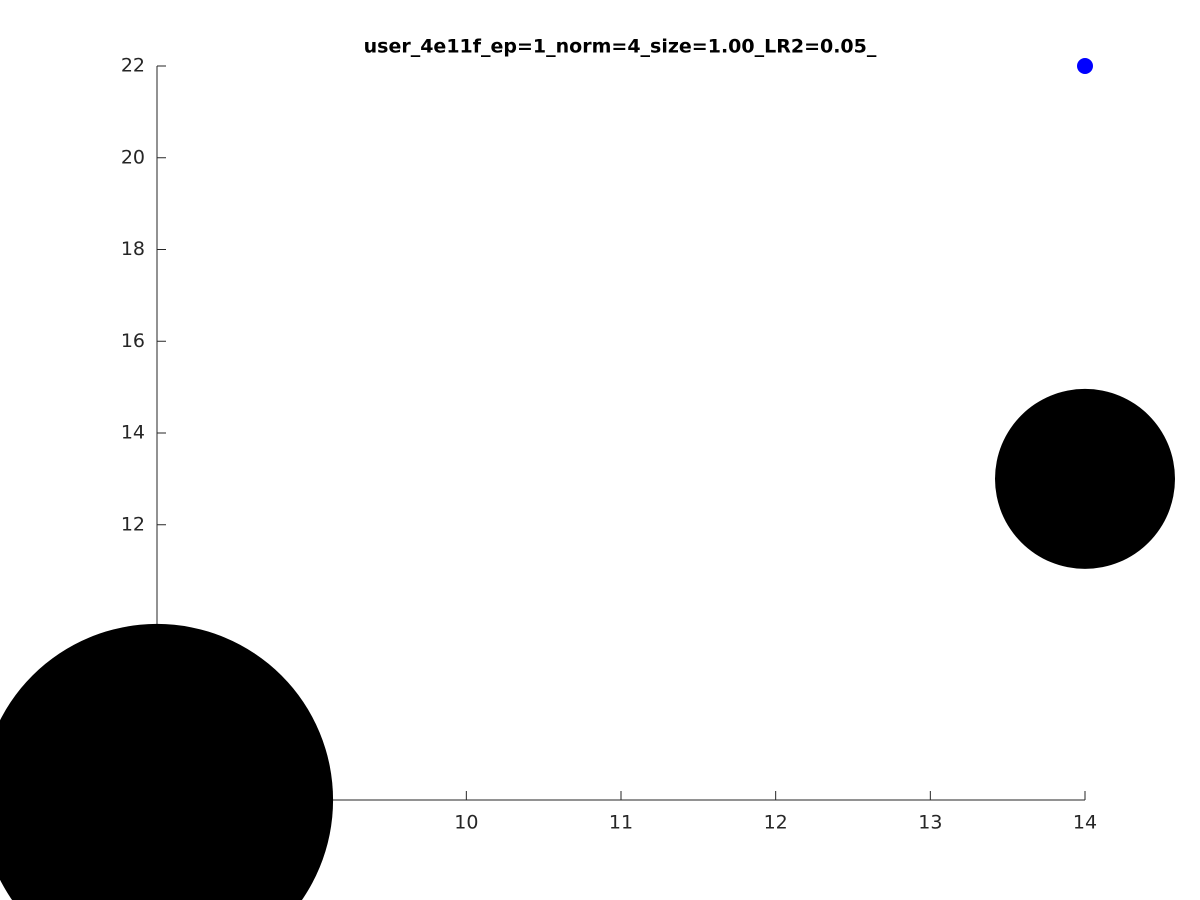  What do you see at coordinates (133, 66) in the screenshot?
I see `y-tick-label: 22` at bounding box center [133, 66].